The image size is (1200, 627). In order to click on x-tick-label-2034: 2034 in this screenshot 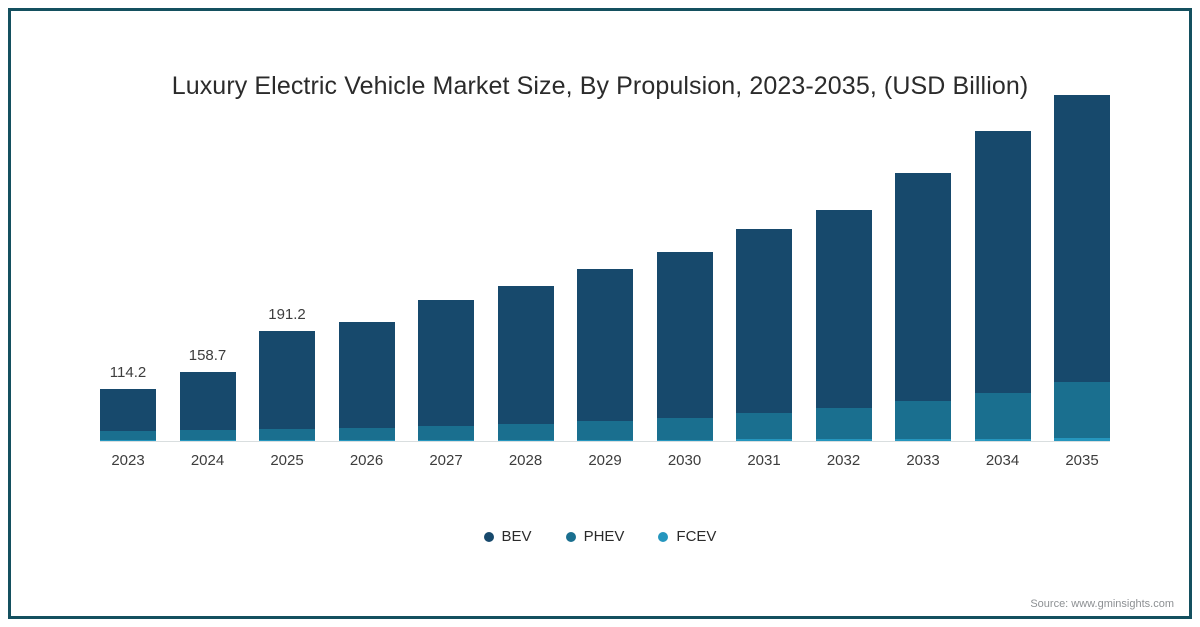, I will do `click(1002, 460)`.